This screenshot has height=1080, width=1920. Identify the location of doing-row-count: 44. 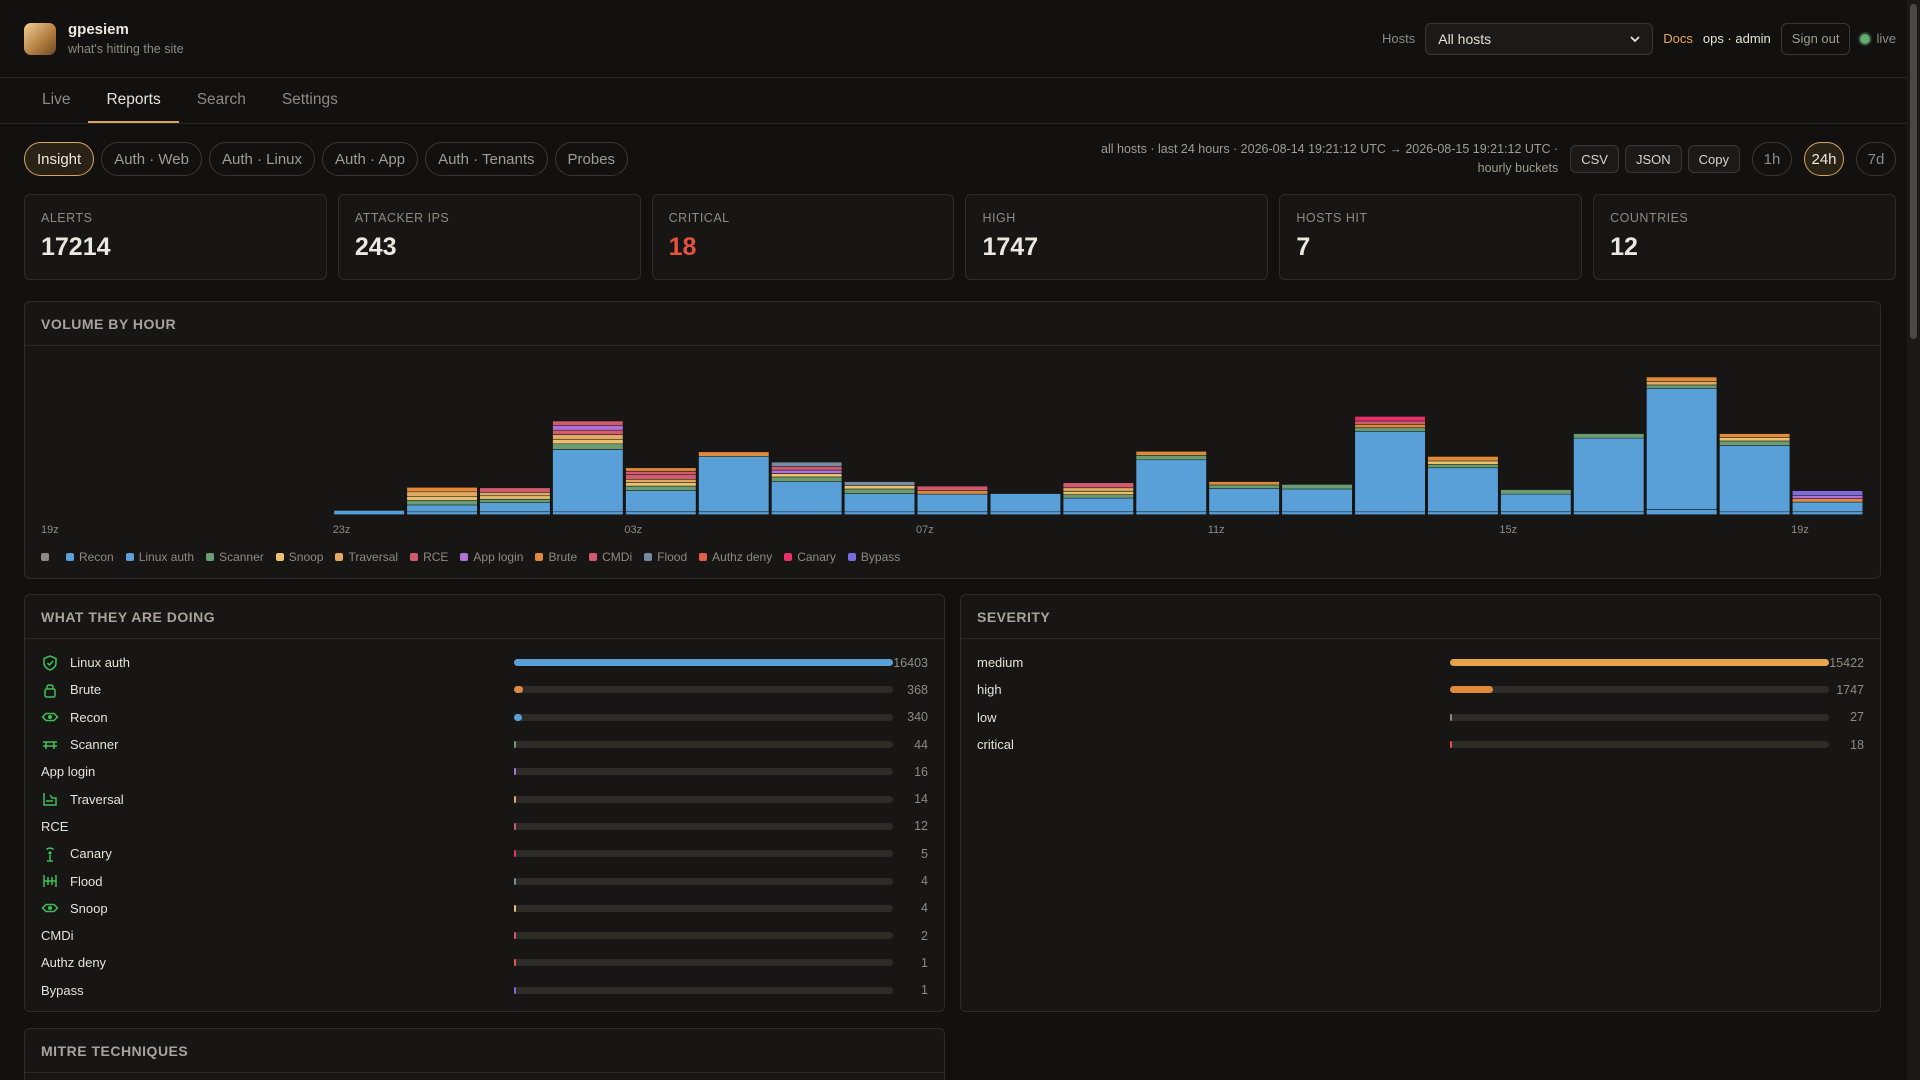
(921, 744).